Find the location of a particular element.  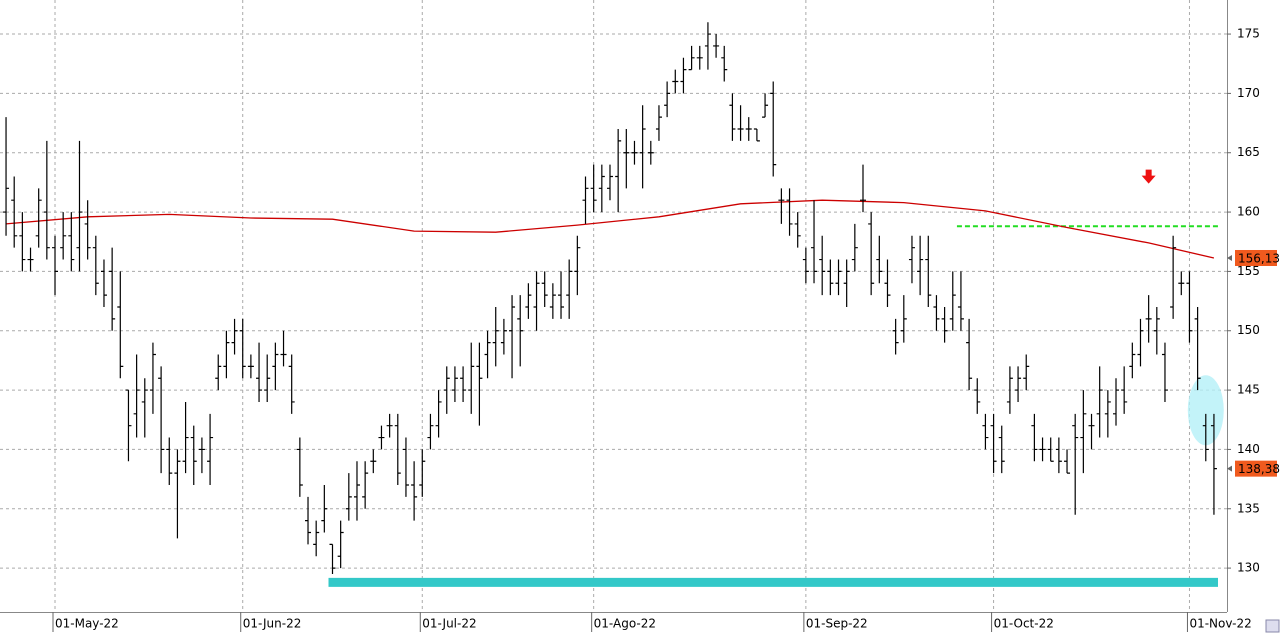

y-tick-label: 145 is located at coordinates (1248, 390).